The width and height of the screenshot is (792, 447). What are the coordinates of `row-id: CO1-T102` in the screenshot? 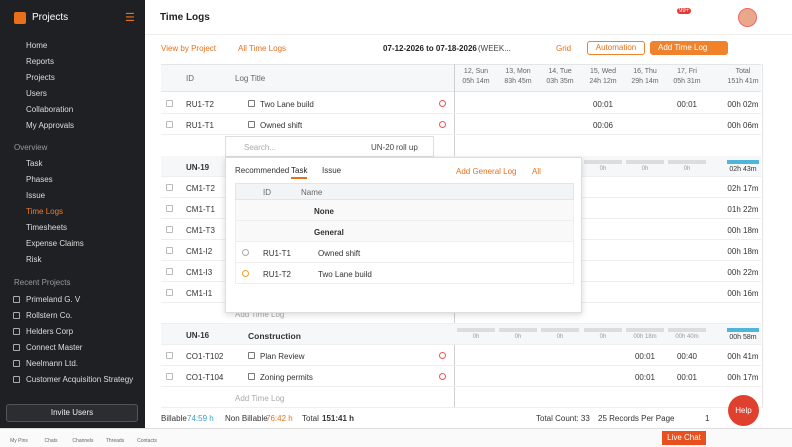 It's located at (205, 356).